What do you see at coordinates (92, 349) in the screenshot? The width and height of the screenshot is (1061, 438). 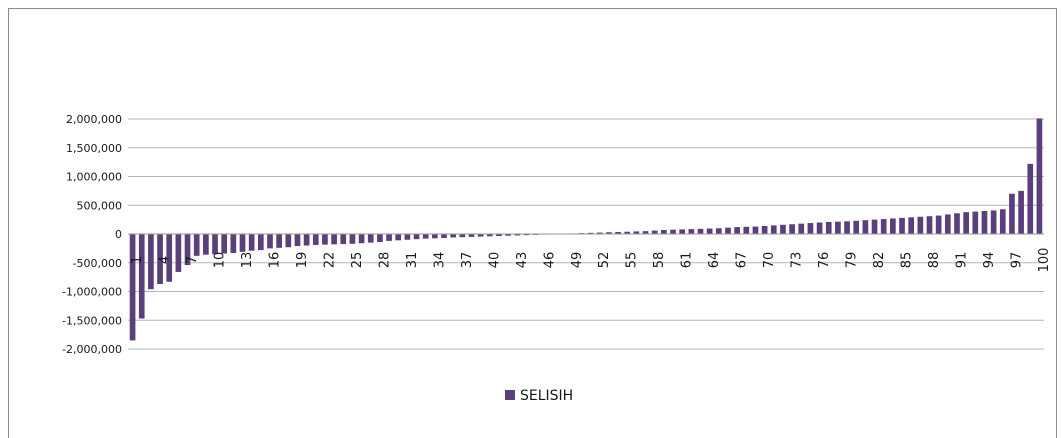 I see `y-tick-label: -2,000,000` at bounding box center [92, 349].